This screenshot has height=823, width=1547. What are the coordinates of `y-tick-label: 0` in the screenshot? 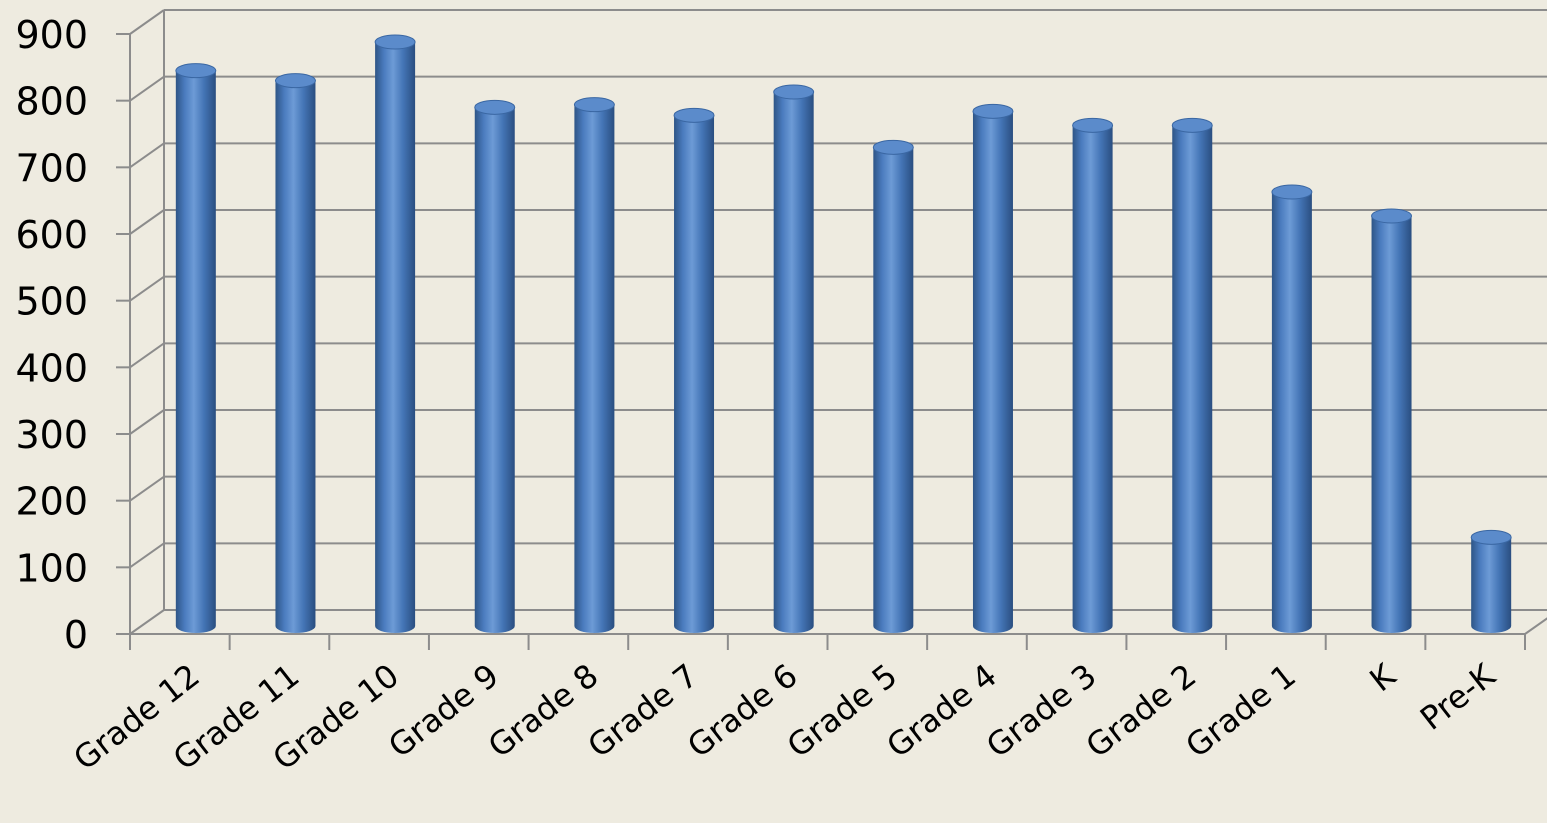 It's located at (76, 635).